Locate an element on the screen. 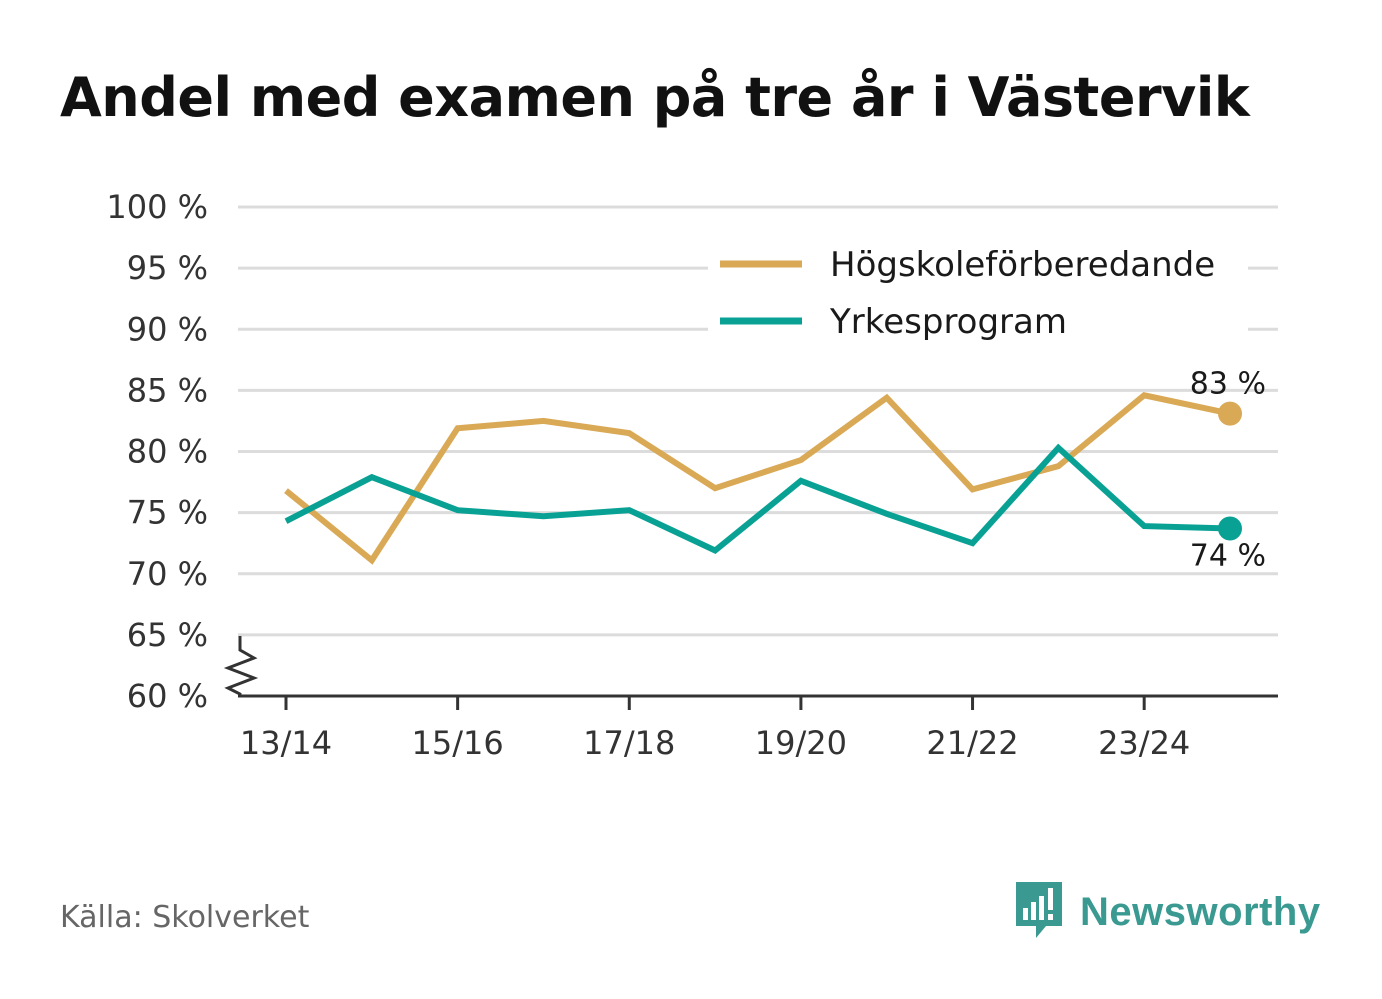 The height and width of the screenshot is (999, 1382). y-tick-label: 80 % is located at coordinates (167, 452).